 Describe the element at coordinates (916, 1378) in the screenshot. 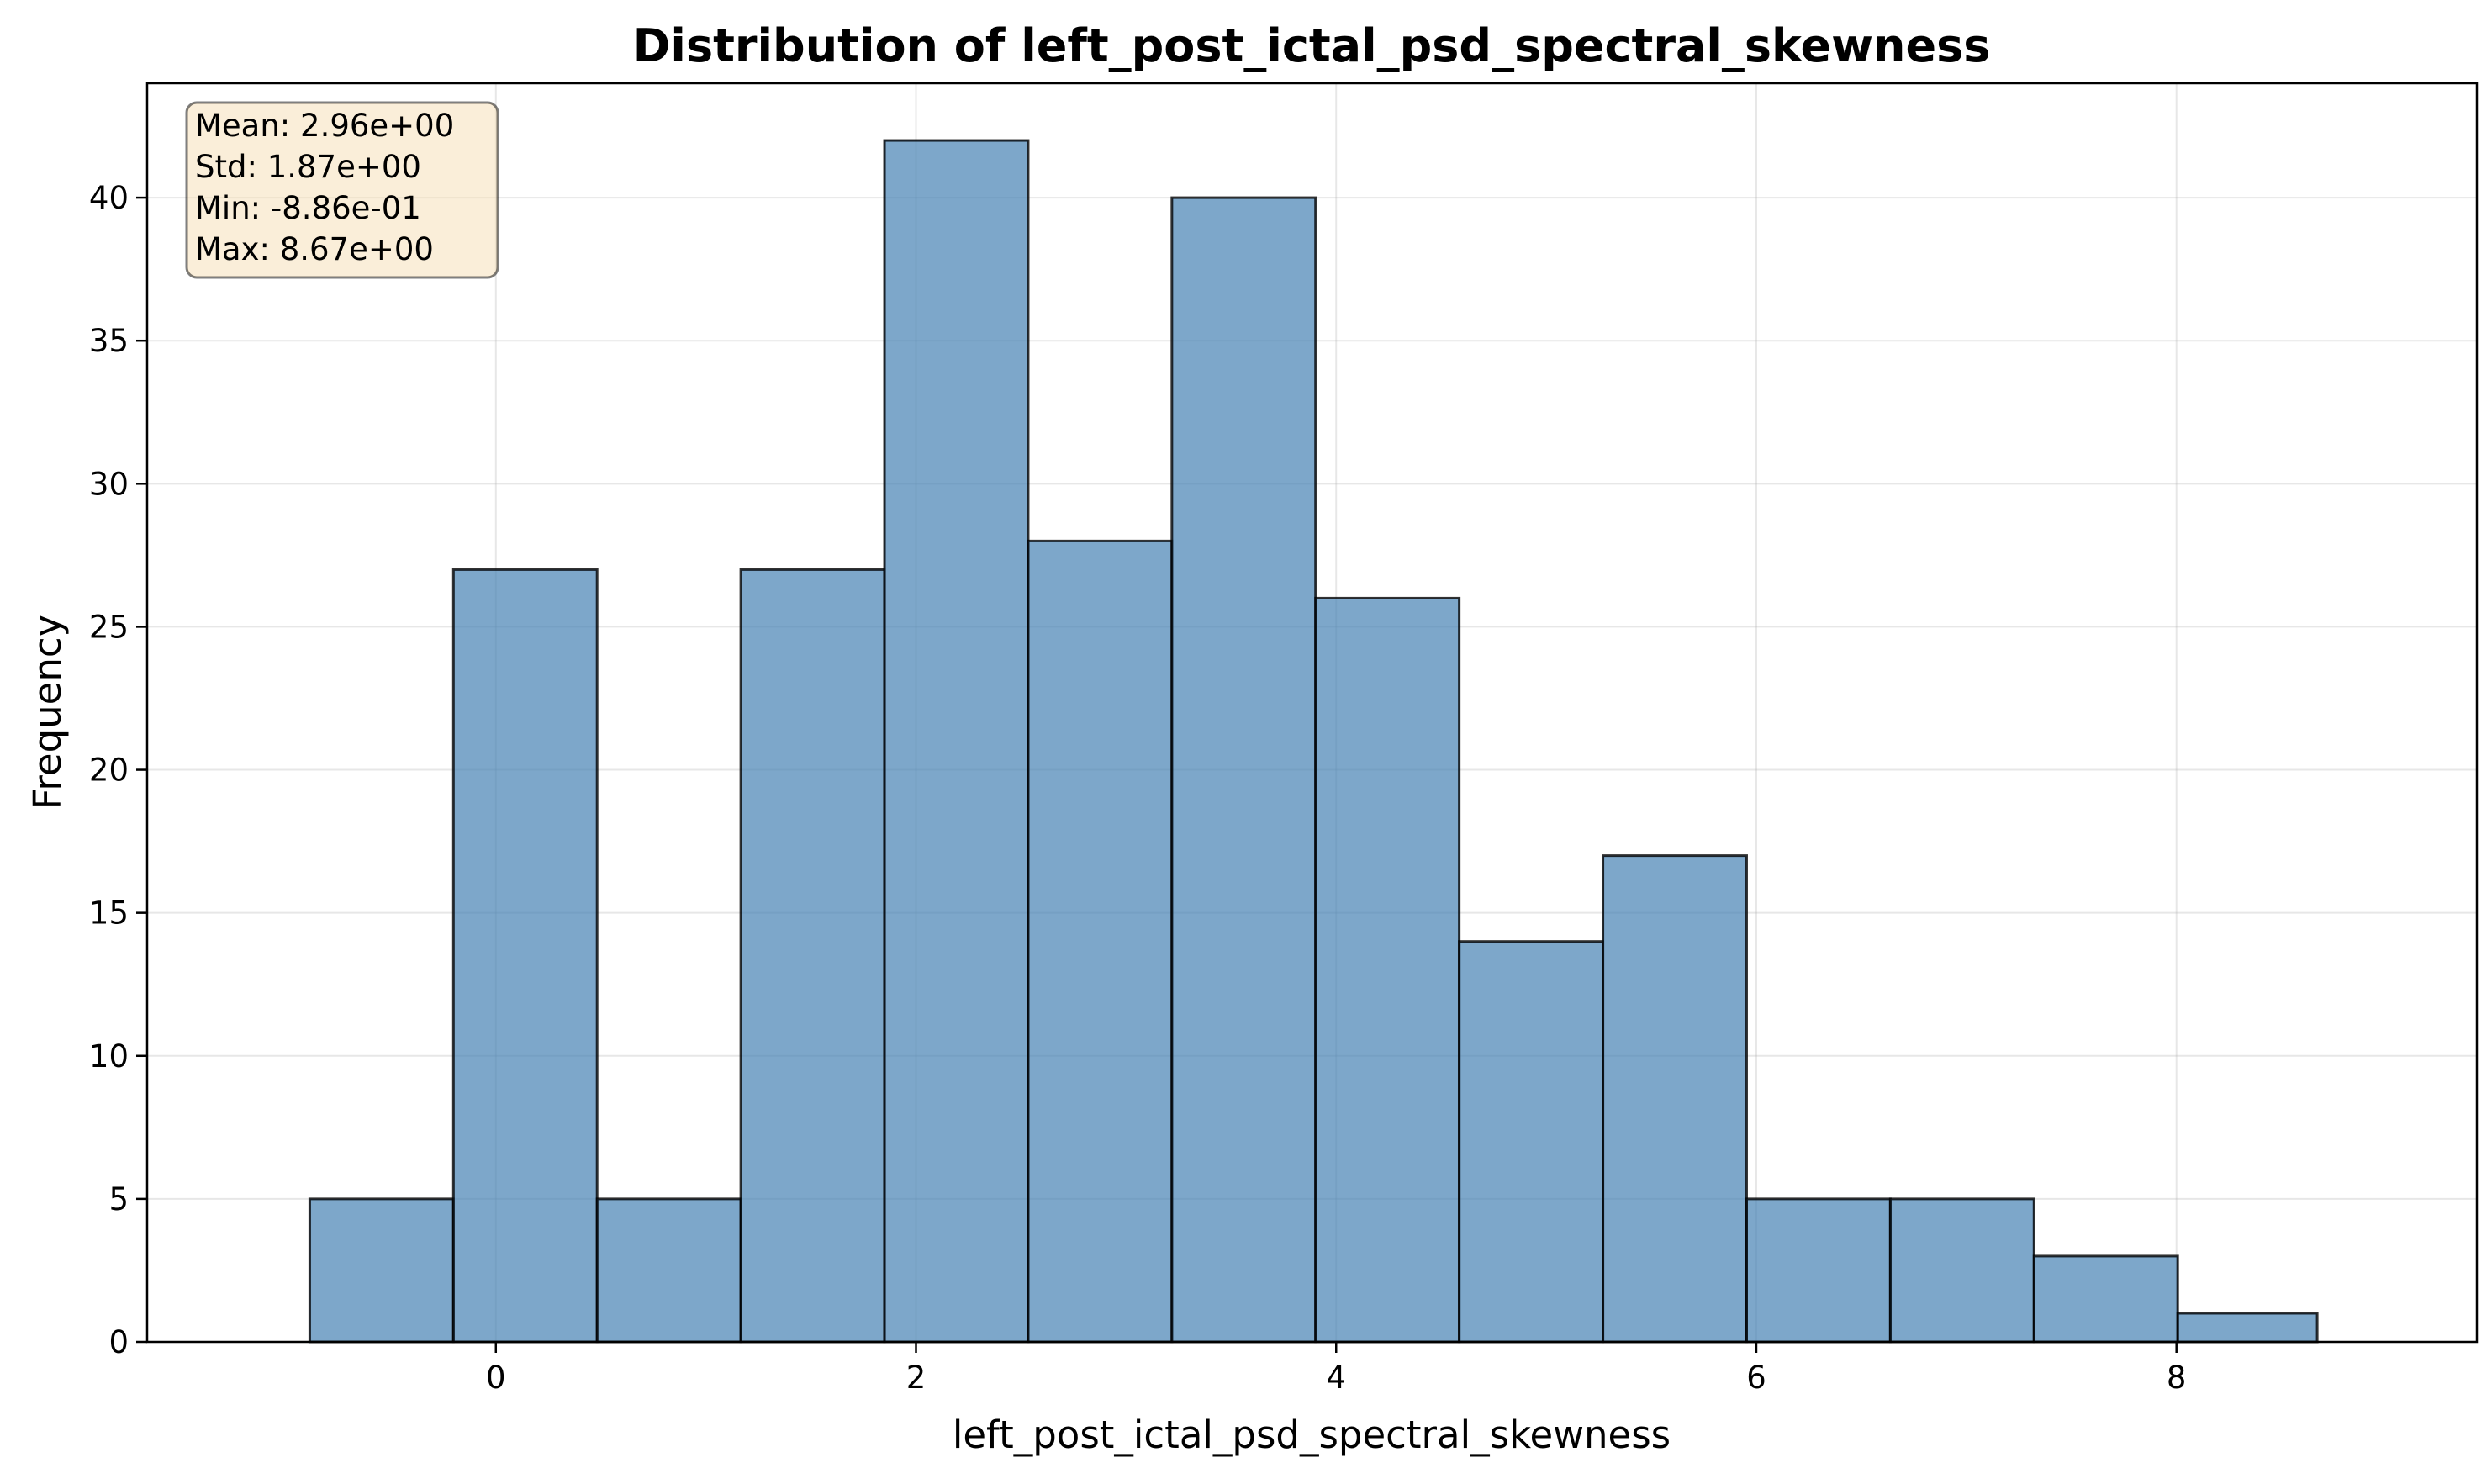

I see `x-tick-label: 2` at that location.